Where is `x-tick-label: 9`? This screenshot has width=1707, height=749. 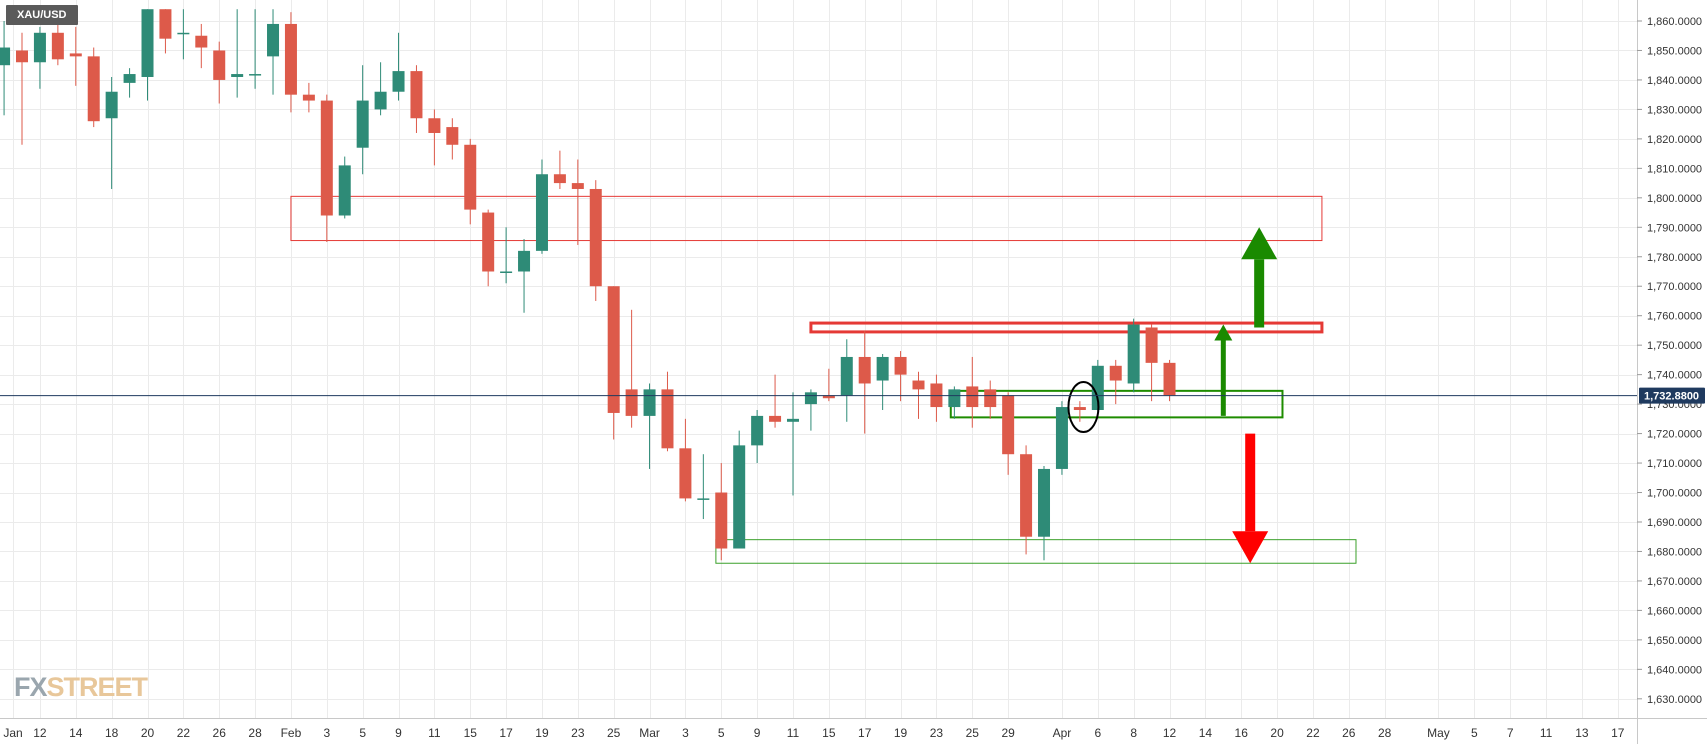 x-tick-label: 9 is located at coordinates (757, 733).